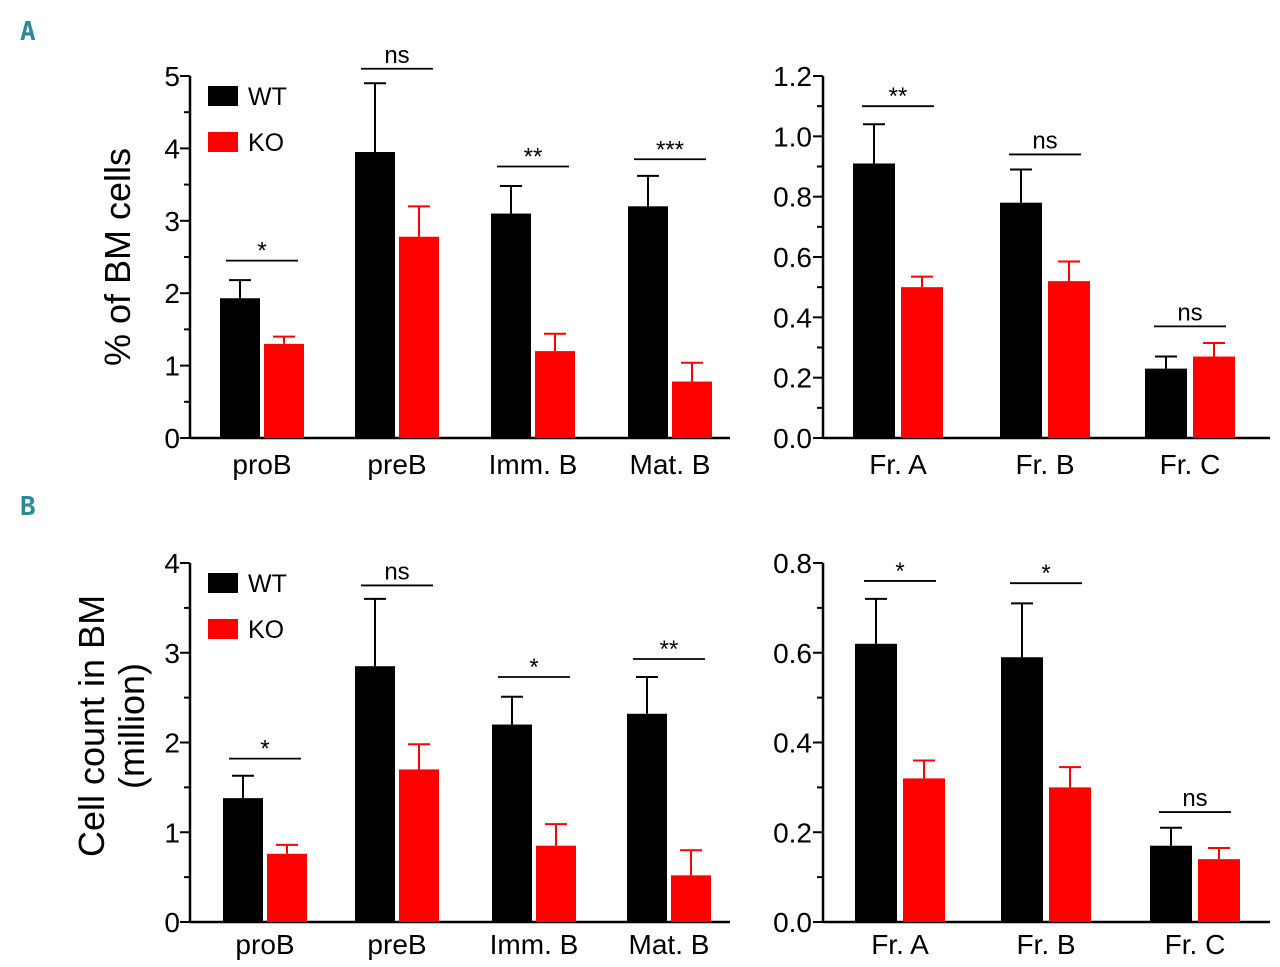 This screenshot has width=1280, height=967. I want to click on panel-letter-b: B, so click(28, 507).